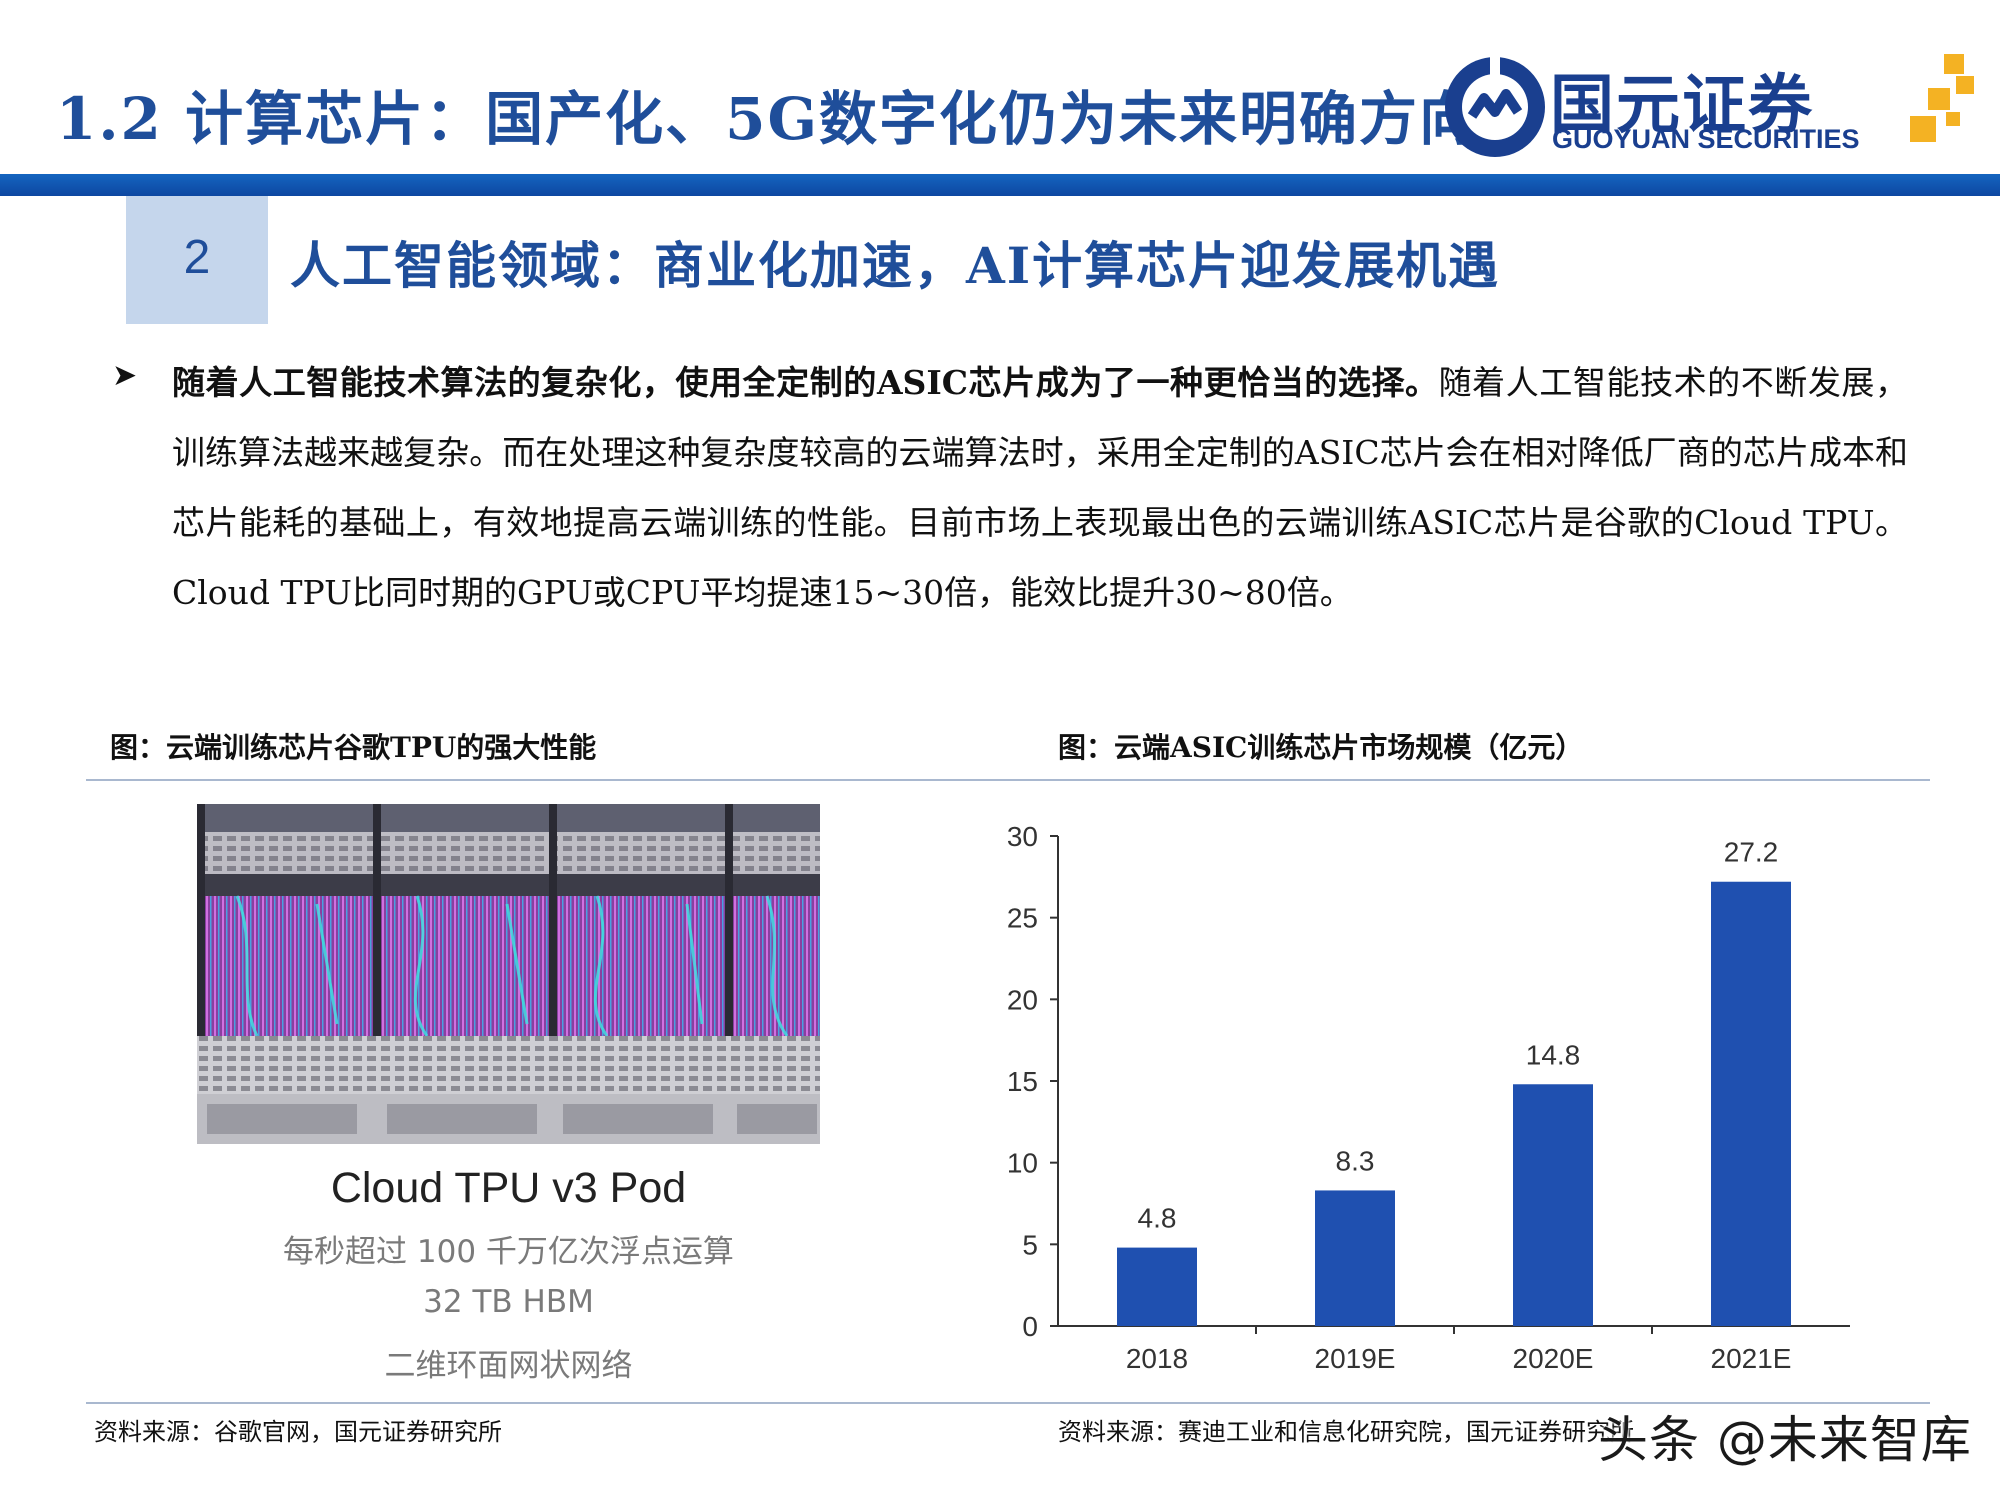 The width and height of the screenshot is (2000, 1500). Describe the element at coordinates (1022, 918) in the screenshot. I see `y-tick-label: 25` at that location.